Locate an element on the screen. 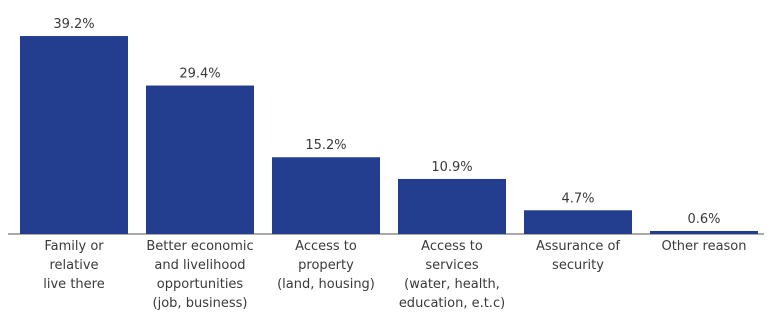 Image resolution: width=769 pixels, height=322 pixels. value-label-2: 15.2% is located at coordinates (325, 145).